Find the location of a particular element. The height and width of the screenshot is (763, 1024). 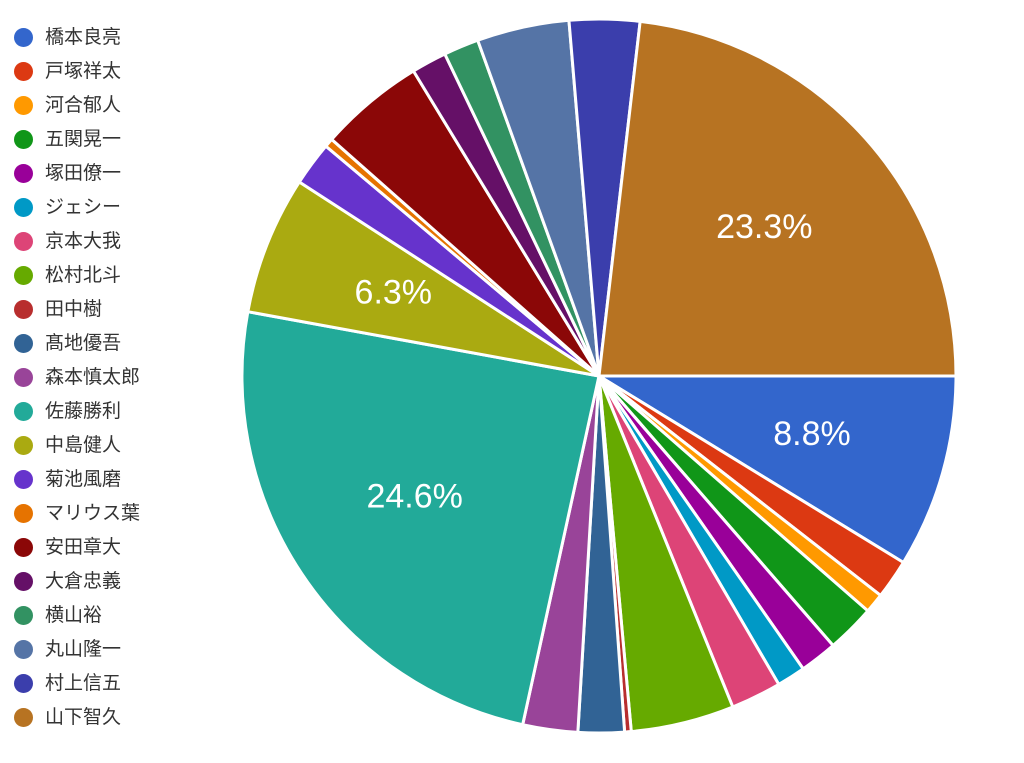

legend-label: 大倉忠義 is located at coordinates (83, 580).